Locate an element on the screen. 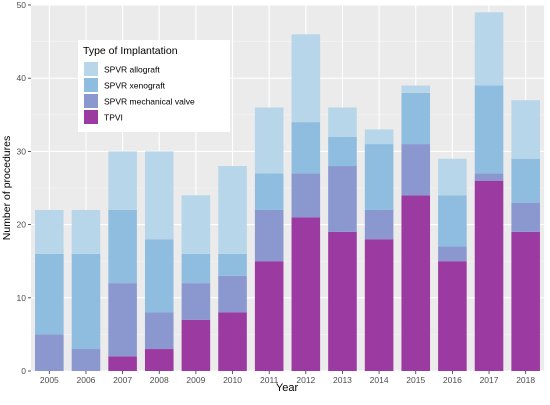  x-tick-label: 2011 is located at coordinates (269, 380).